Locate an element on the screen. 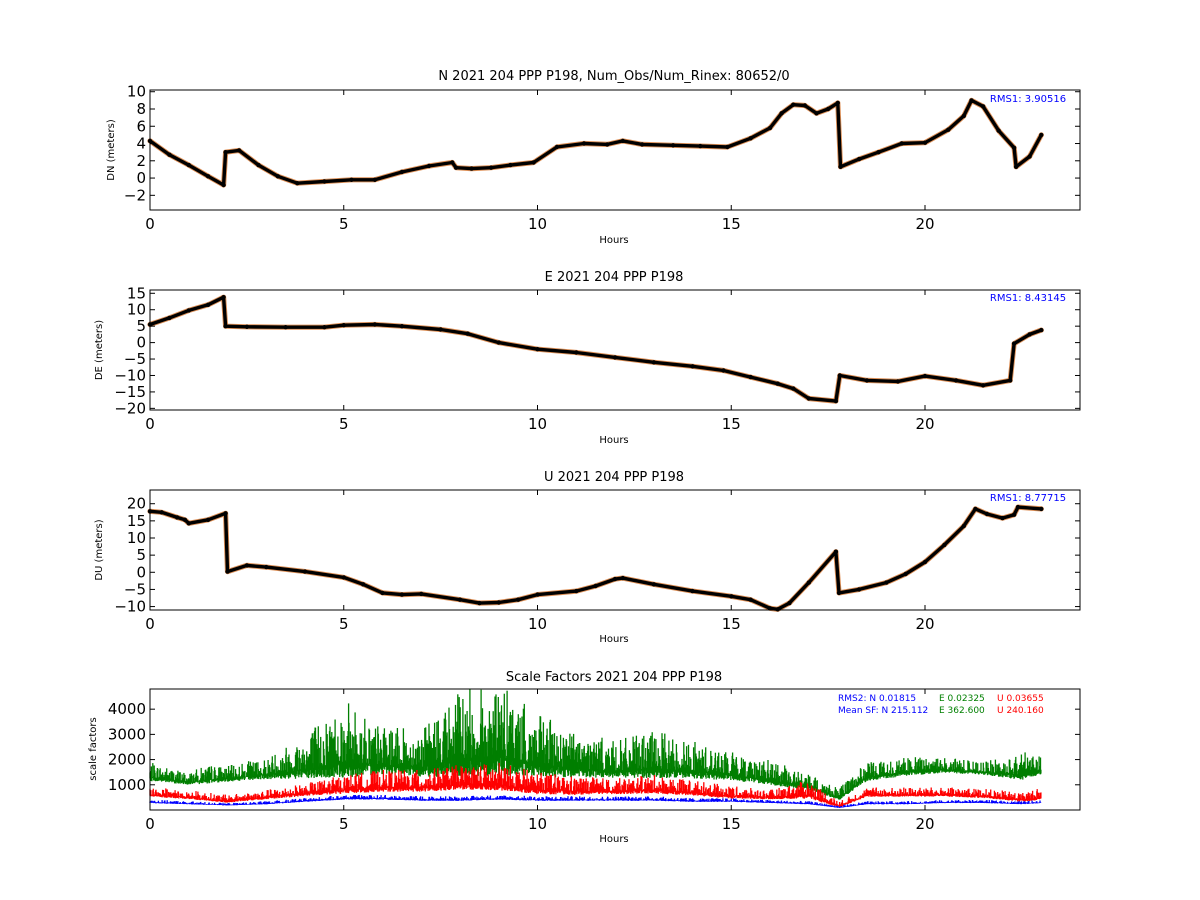 This screenshot has height=900, width=1200. panel-u-xlabel: Hours is located at coordinates (613, 639).